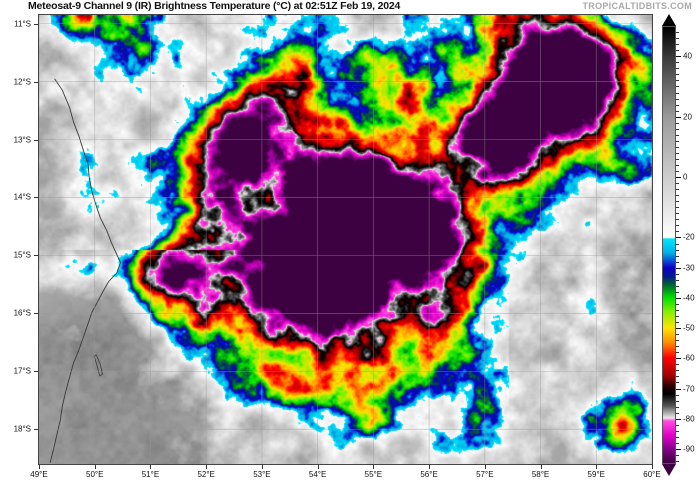 This screenshot has width=698, height=490. What do you see at coordinates (689, 237) in the screenshot?
I see `colorbar-label: -20` at bounding box center [689, 237].